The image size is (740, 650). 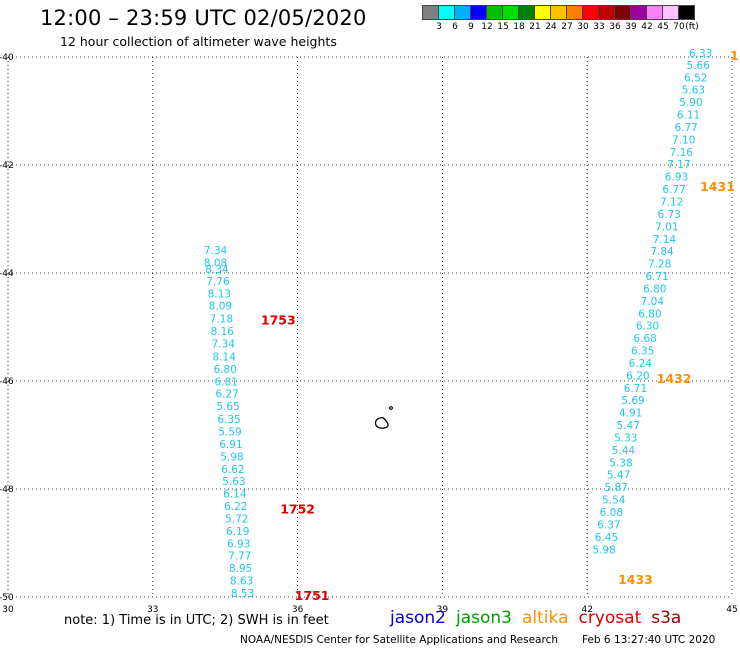 What do you see at coordinates (679, 27) in the screenshot?
I see `legend-label: 70` at bounding box center [679, 27].